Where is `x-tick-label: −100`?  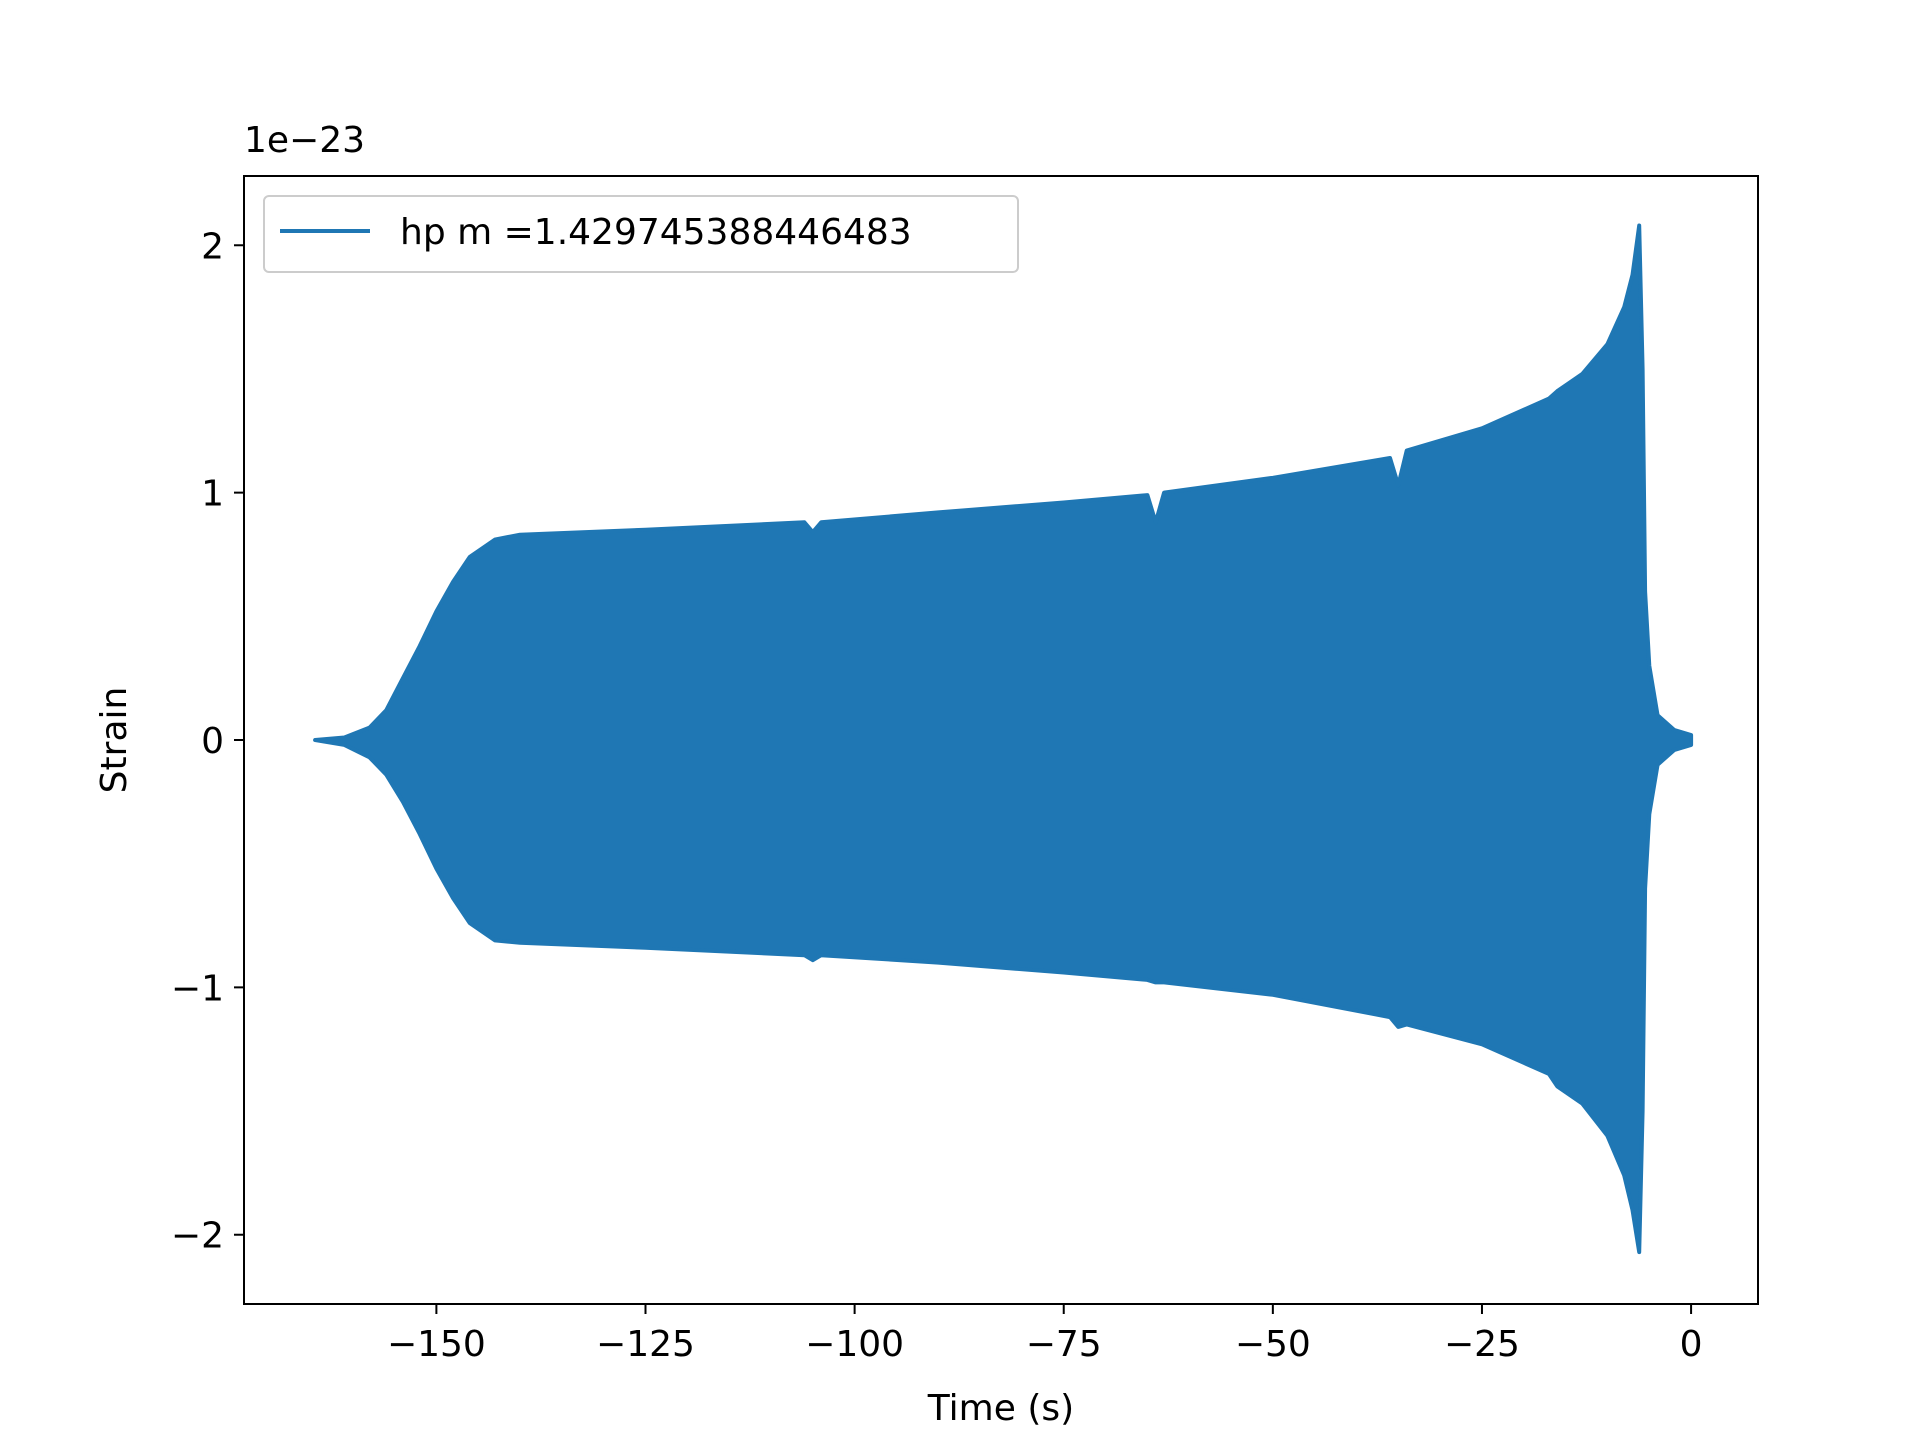
x-tick-label: −100 is located at coordinates (854, 1344).